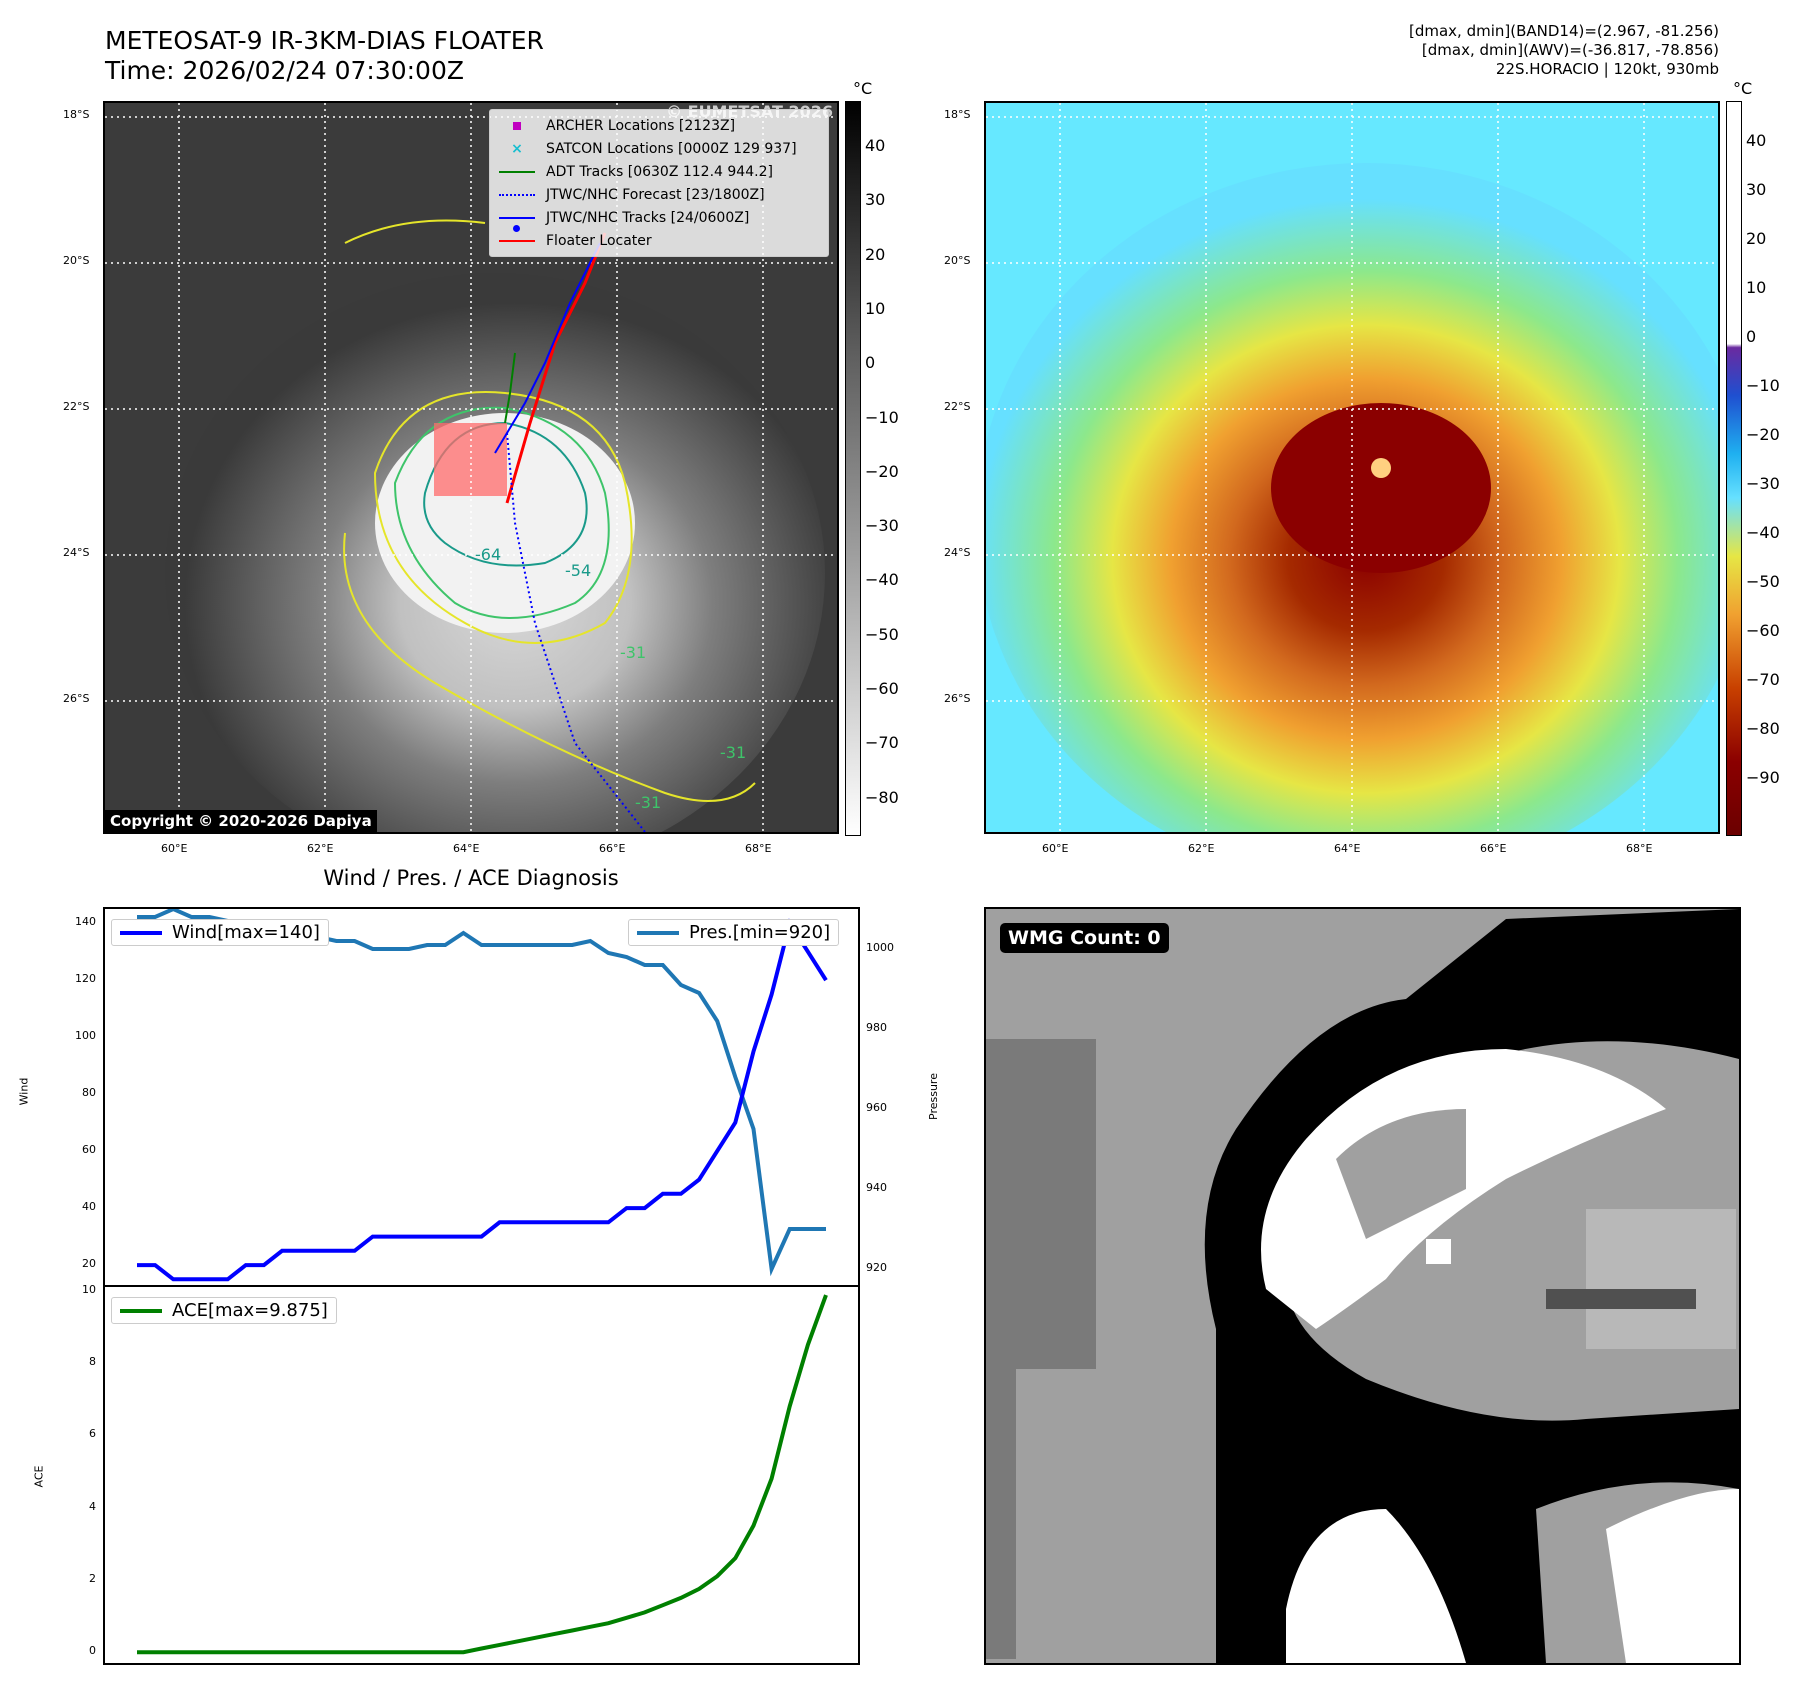 The height and width of the screenshot is (1690, 1797). What do you see at coordinates (882, 688) in the screenshot?
I see `ir-colorbar-tick: −60` at bounding box center [882, 688].